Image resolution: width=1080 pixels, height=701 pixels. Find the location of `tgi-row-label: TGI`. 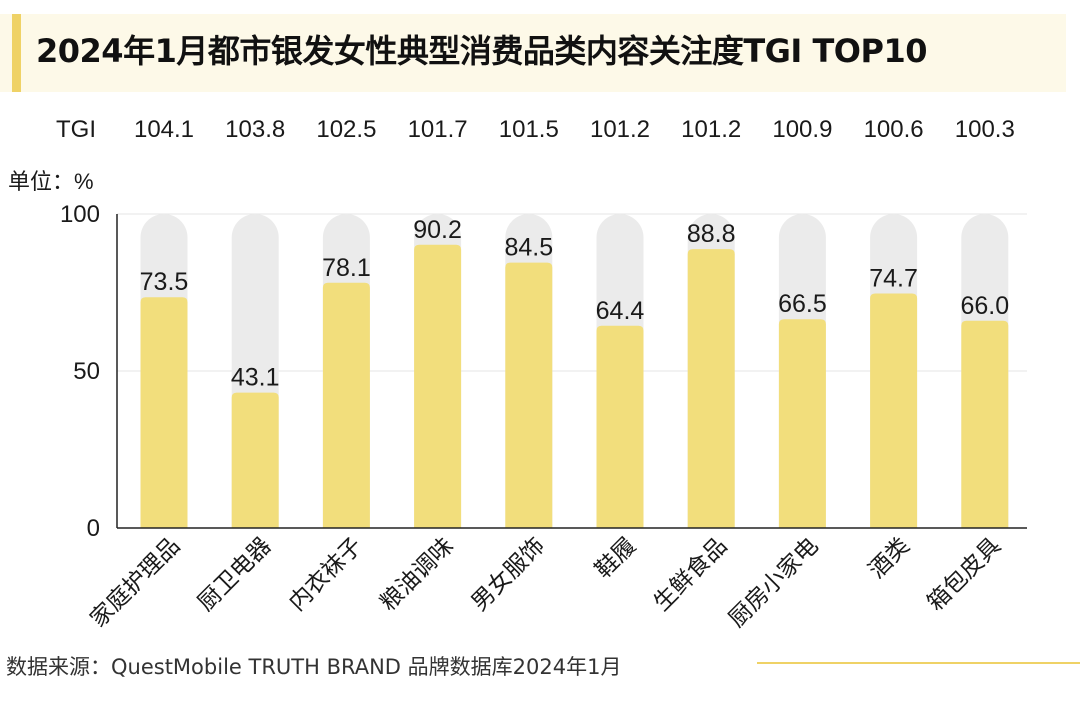

tgi-row-label: TGI is located at coordinates (76, 129).